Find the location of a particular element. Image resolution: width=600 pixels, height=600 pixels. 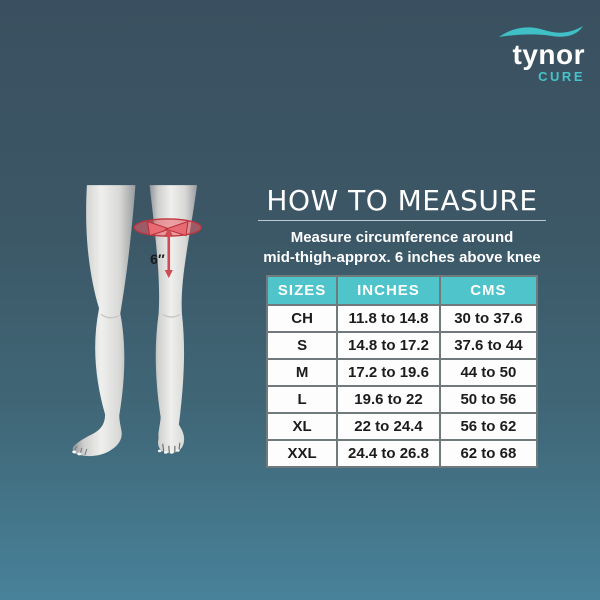

measurement-arrow-icon: 6″ is located at coordinates (161, 253).